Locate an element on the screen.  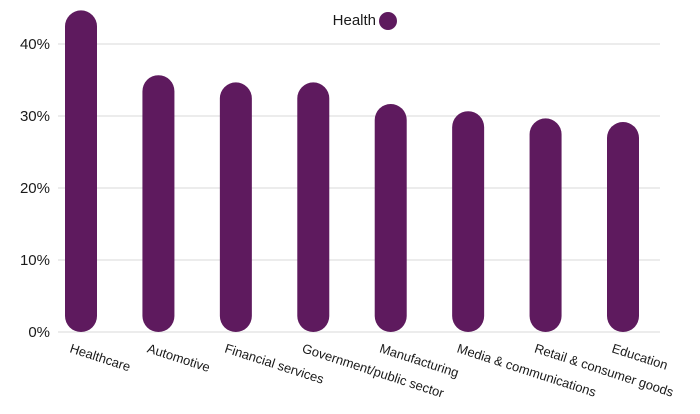
y-tick-label: 20% is located at coordinates (35, 188).